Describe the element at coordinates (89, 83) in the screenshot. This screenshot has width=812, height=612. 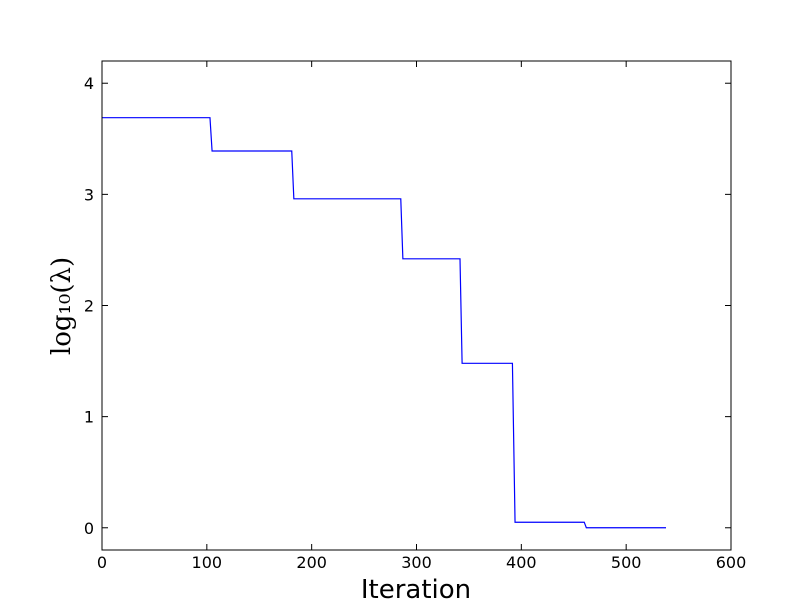
I see `y-tick-label: 4` at that location.